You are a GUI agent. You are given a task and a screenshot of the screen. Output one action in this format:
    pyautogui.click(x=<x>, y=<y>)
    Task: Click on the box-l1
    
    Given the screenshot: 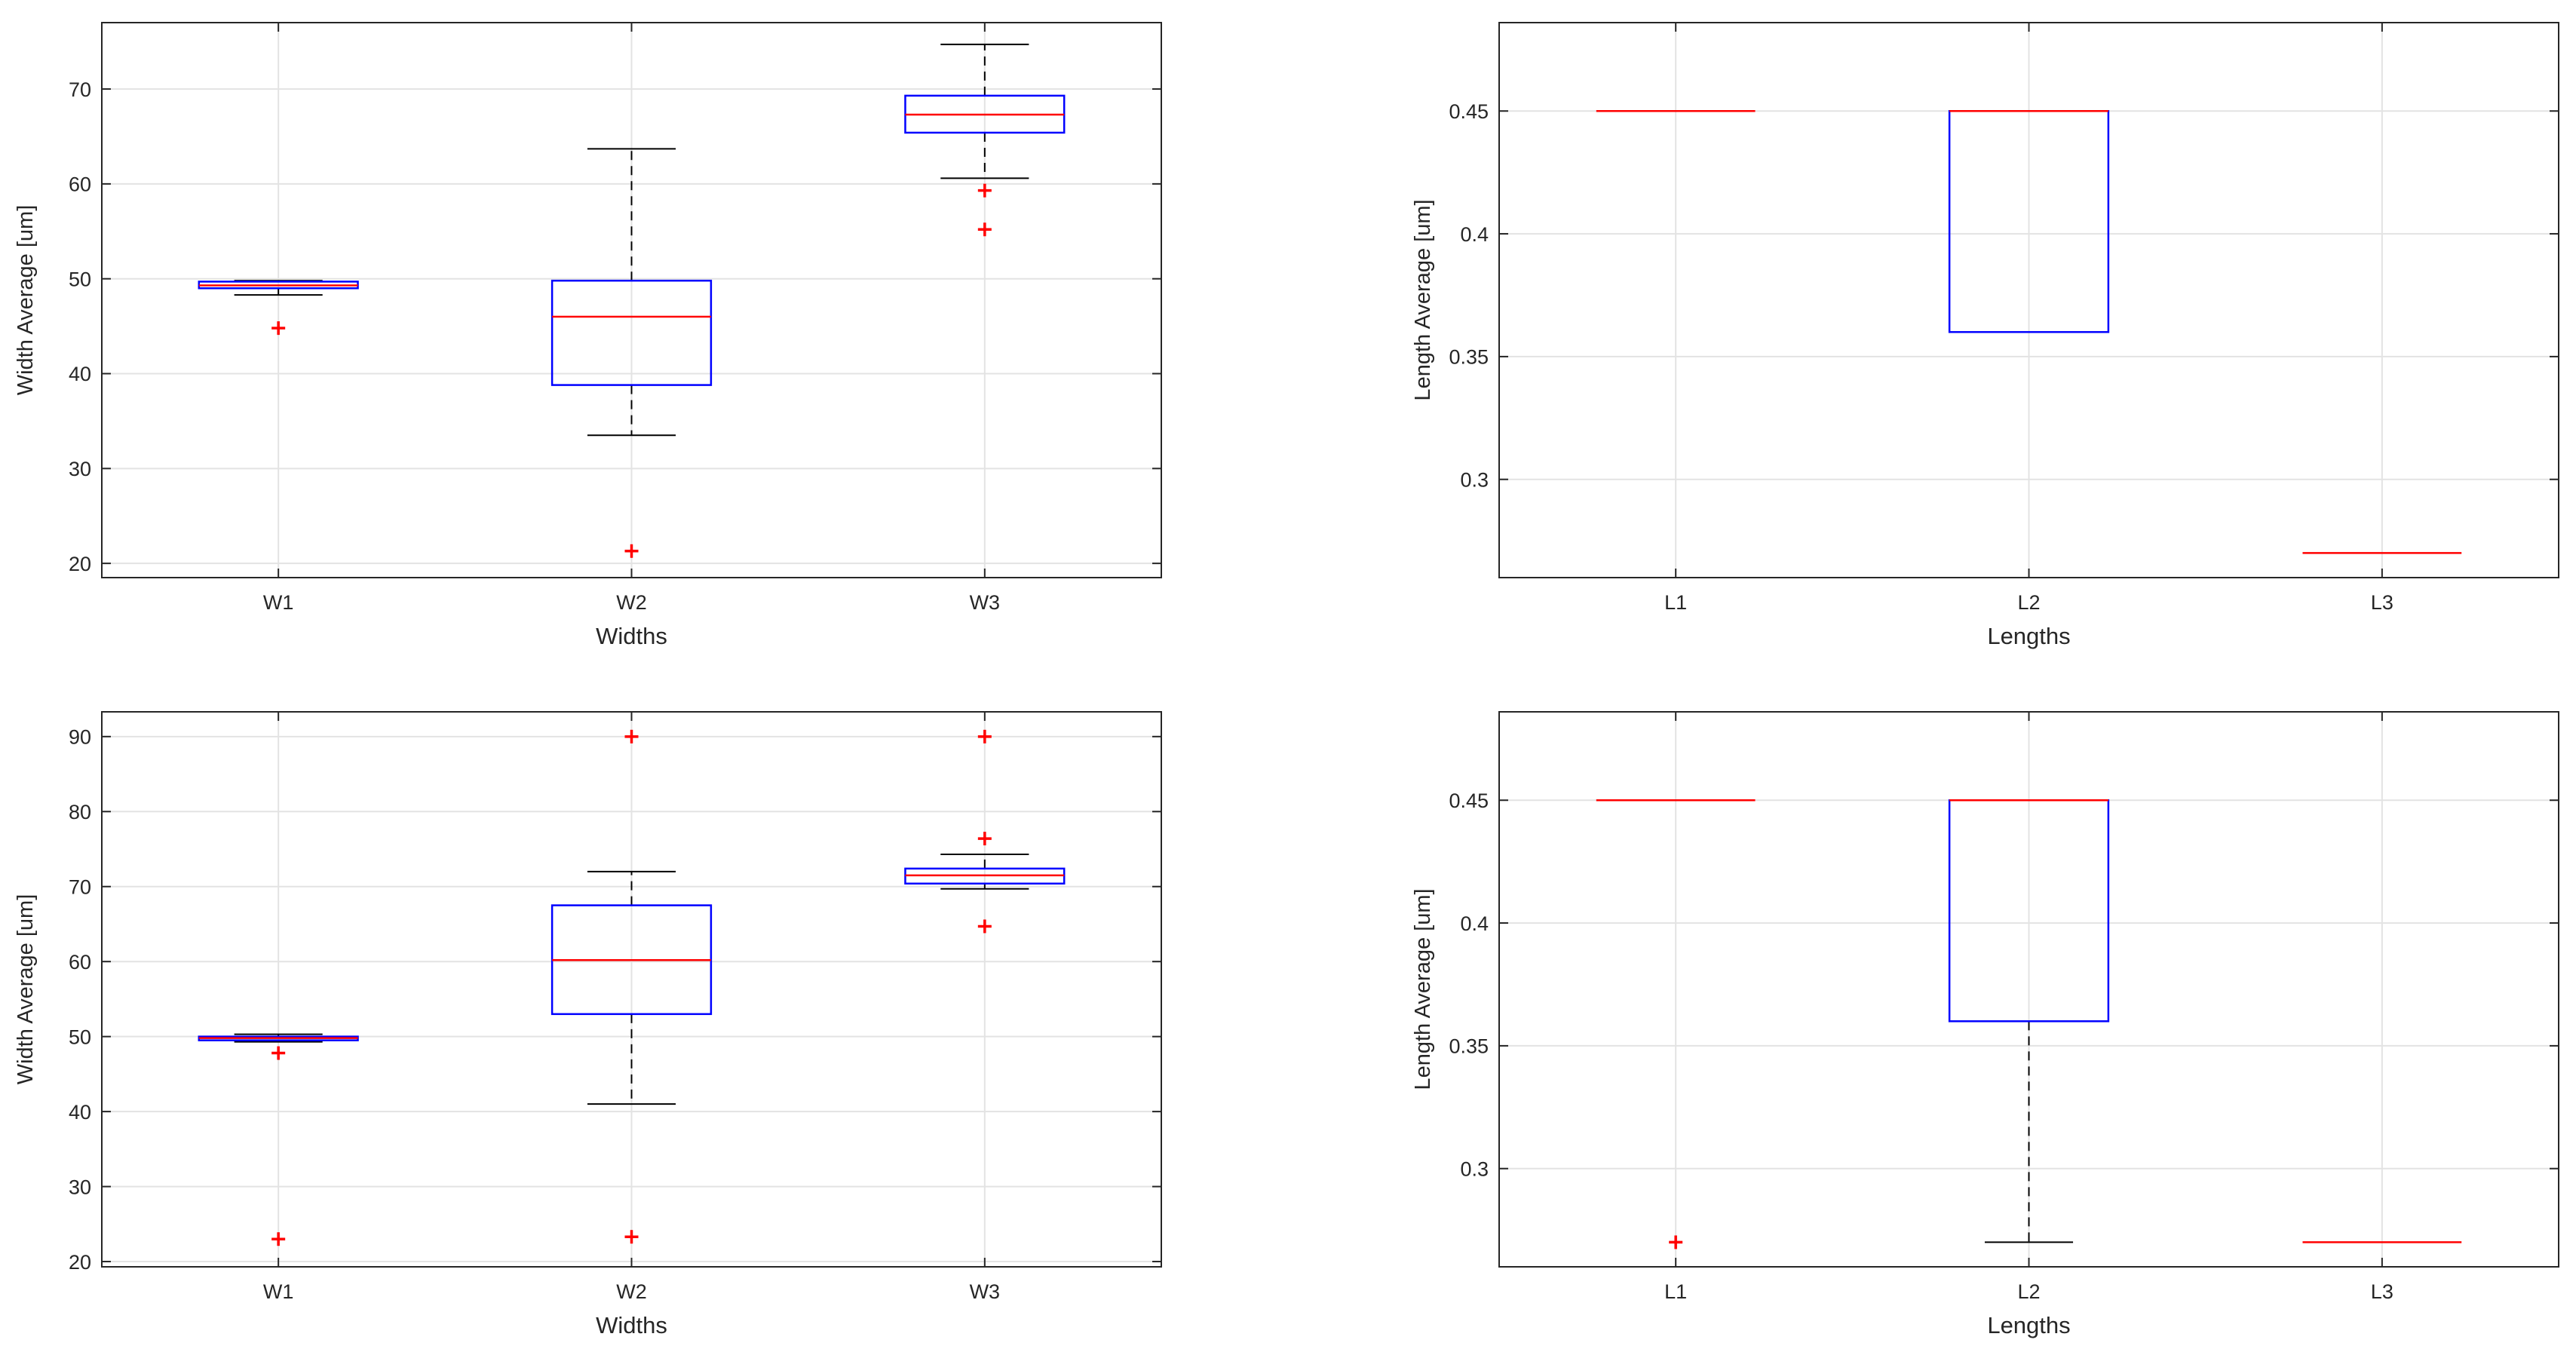 What is the action you would take?
    pyautogui.click(x=1676, y=1024)
    